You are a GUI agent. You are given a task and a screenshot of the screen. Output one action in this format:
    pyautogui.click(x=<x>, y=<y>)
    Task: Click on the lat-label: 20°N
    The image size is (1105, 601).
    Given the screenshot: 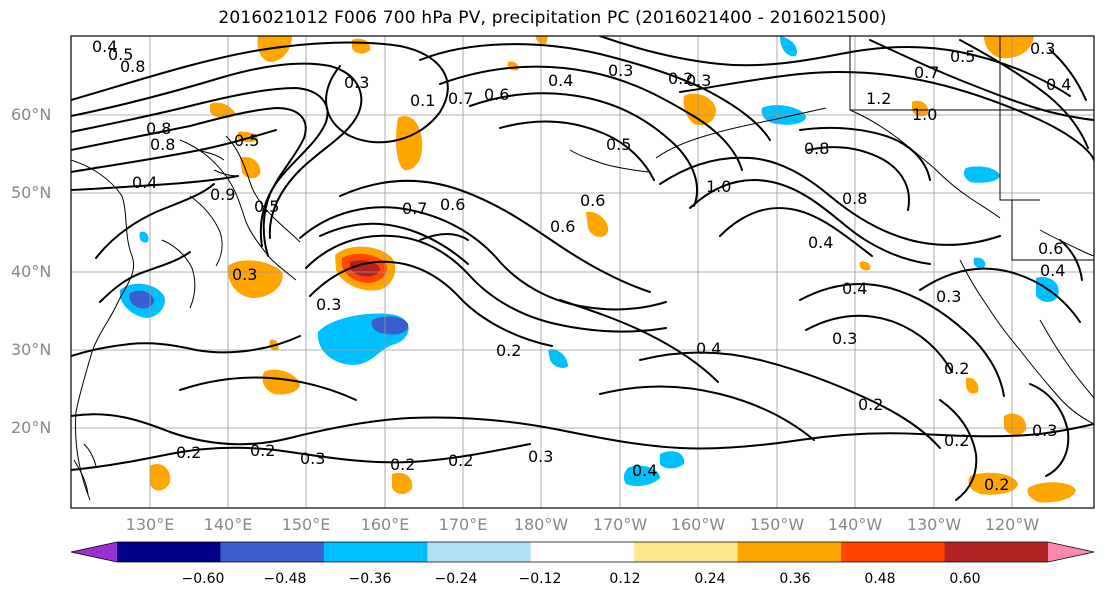 What is the action you would take?
    pyautogui.click(x=31, y=427)
    